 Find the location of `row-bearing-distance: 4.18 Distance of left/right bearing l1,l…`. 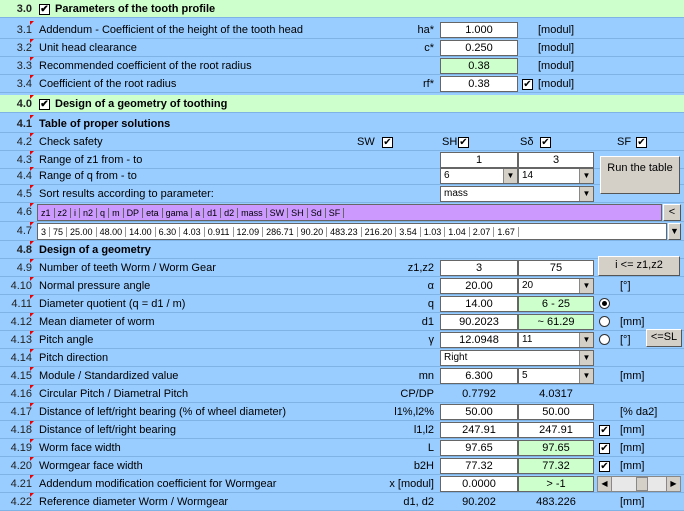

row-bearing-distance: 4.18 Distance of left/right bearing l1,l… is located at coordinates (342, 430).